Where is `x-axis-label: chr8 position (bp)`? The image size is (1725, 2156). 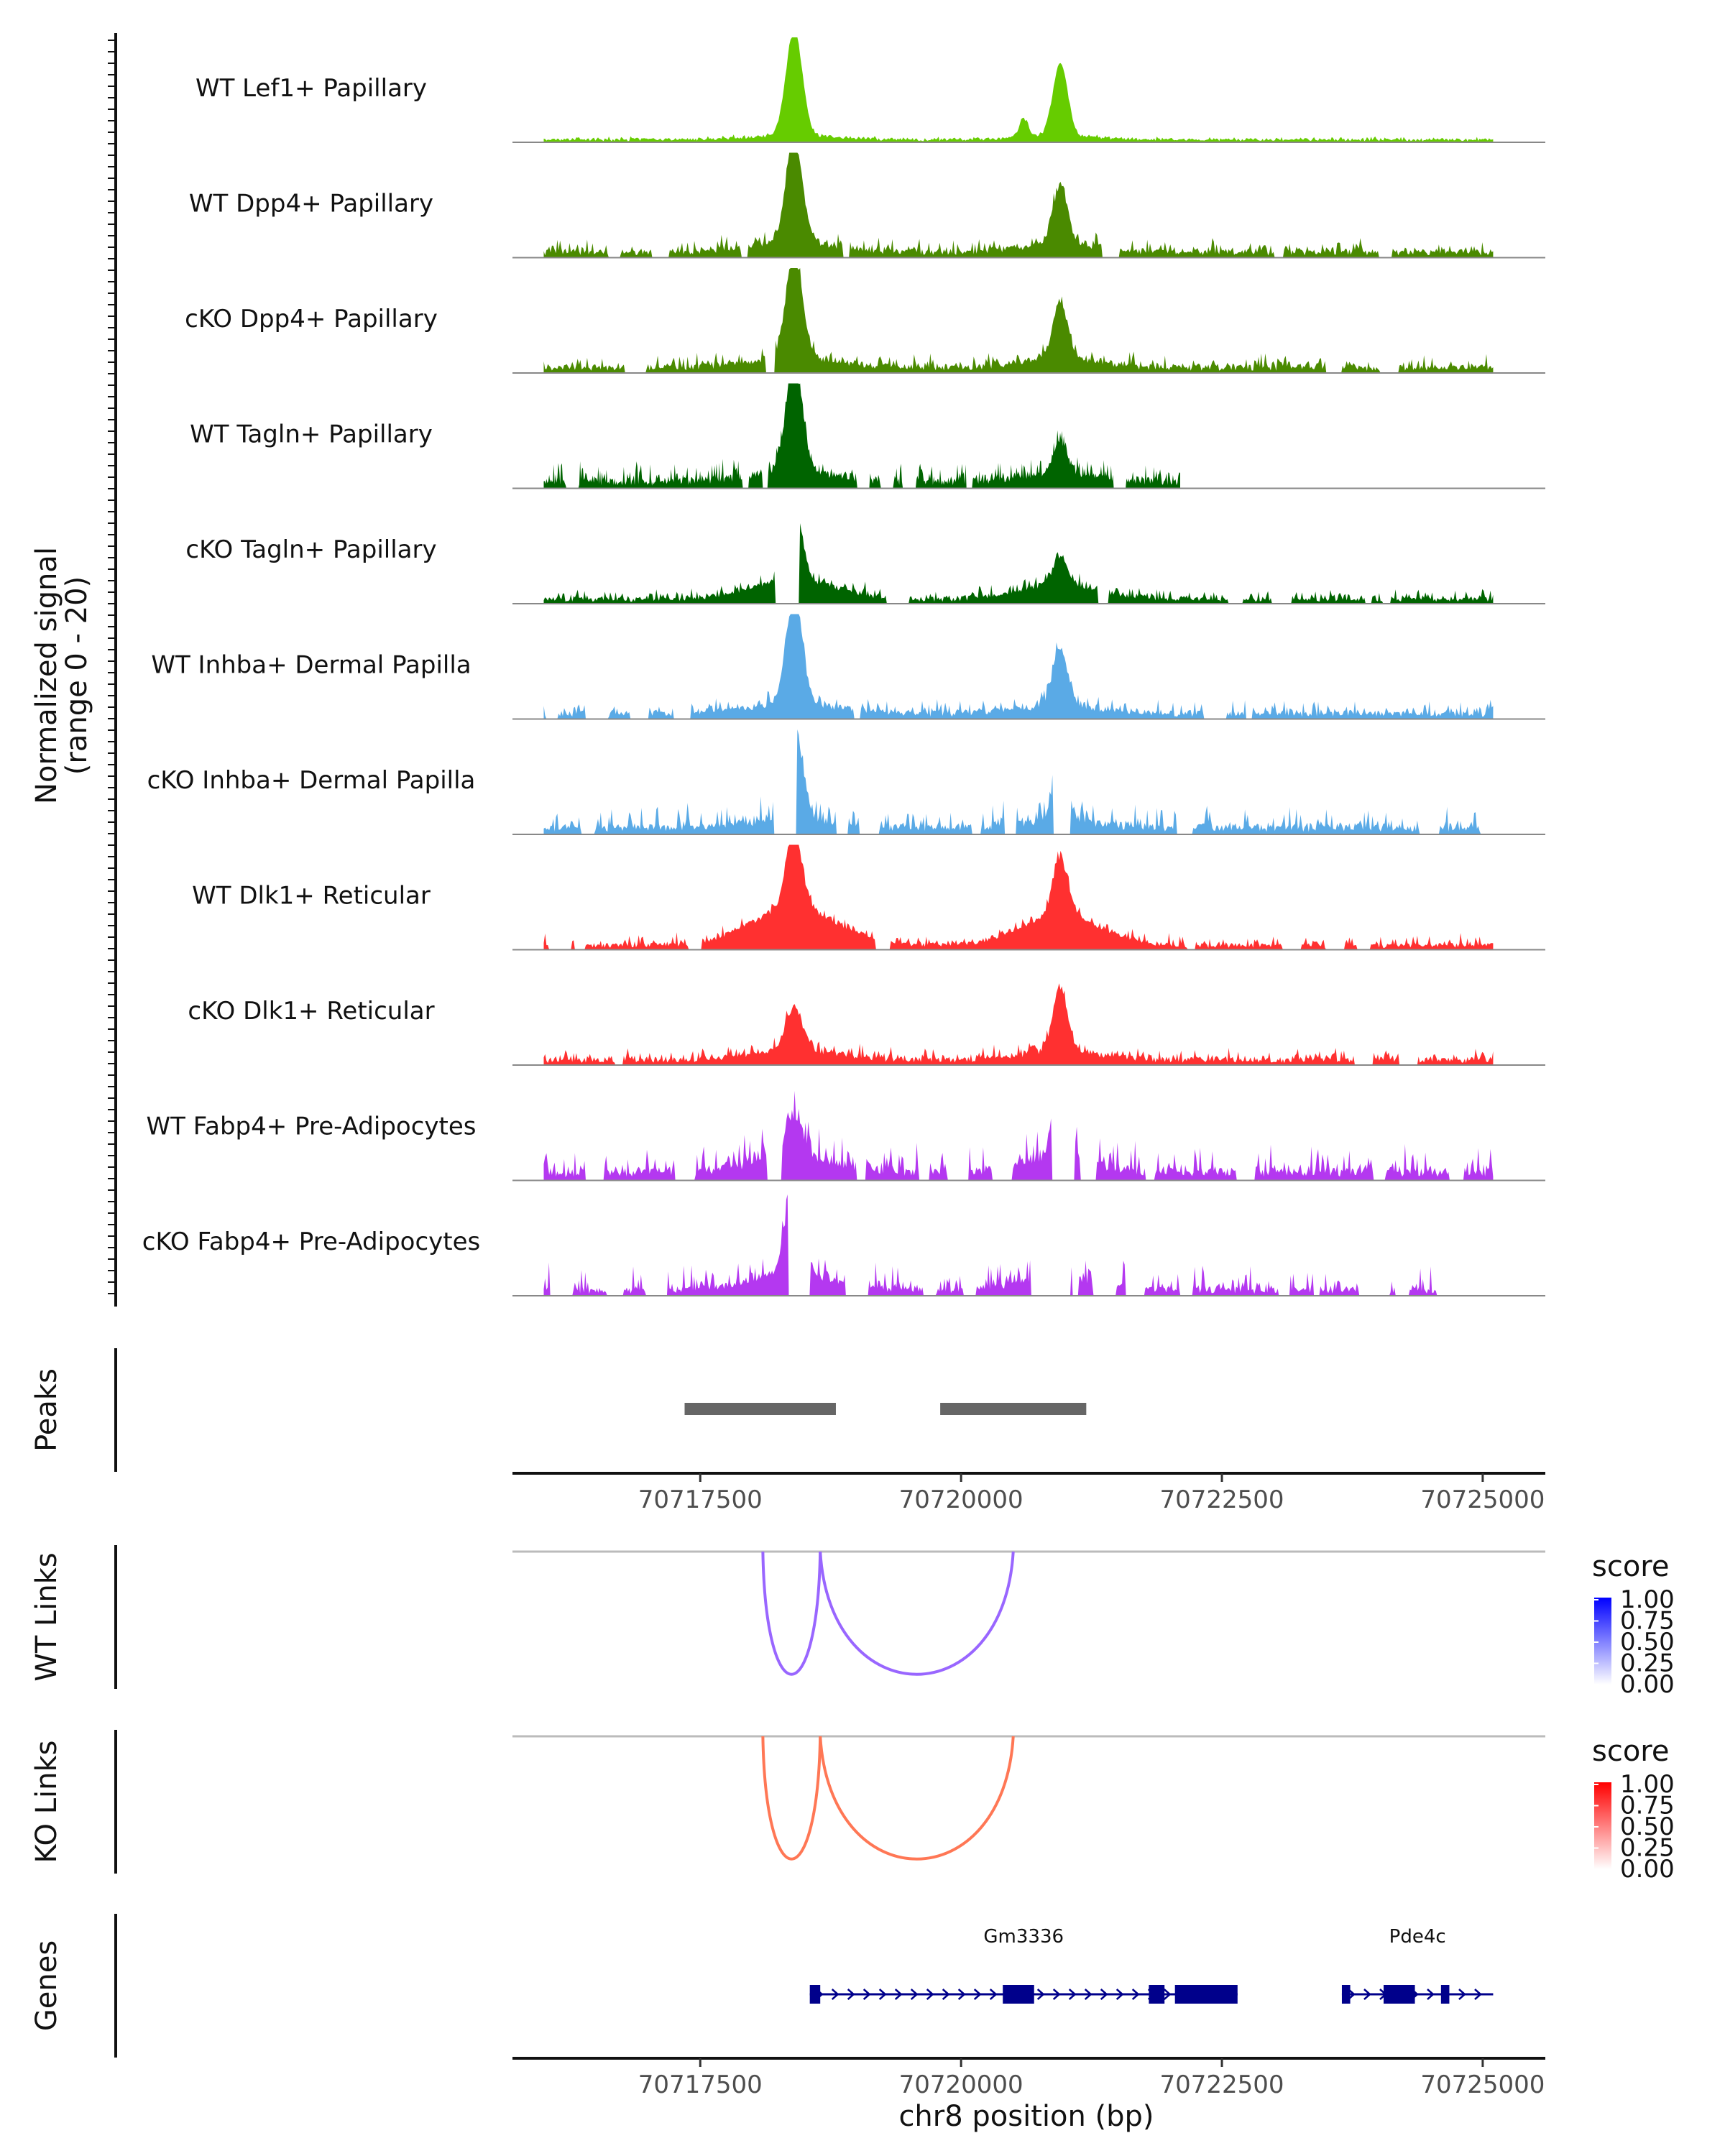
x-axis-label: chr8 position (bp) is located at coordinates (1026, 2116).